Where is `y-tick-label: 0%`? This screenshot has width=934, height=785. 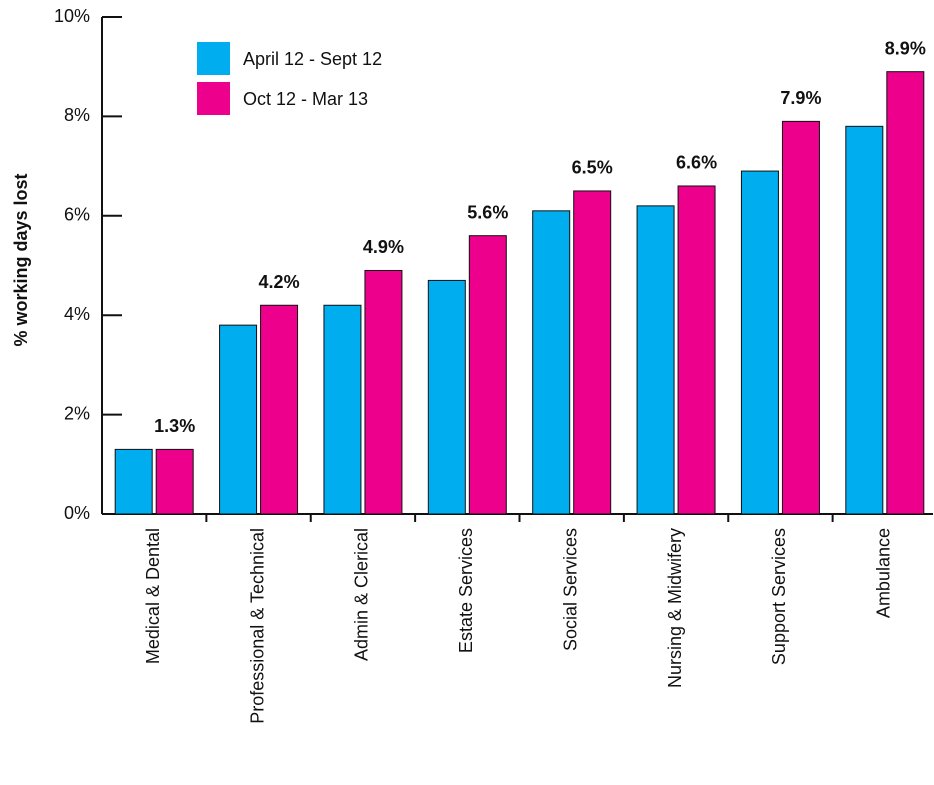
y-tick-label: 0% is located at coordinates (77, 513).